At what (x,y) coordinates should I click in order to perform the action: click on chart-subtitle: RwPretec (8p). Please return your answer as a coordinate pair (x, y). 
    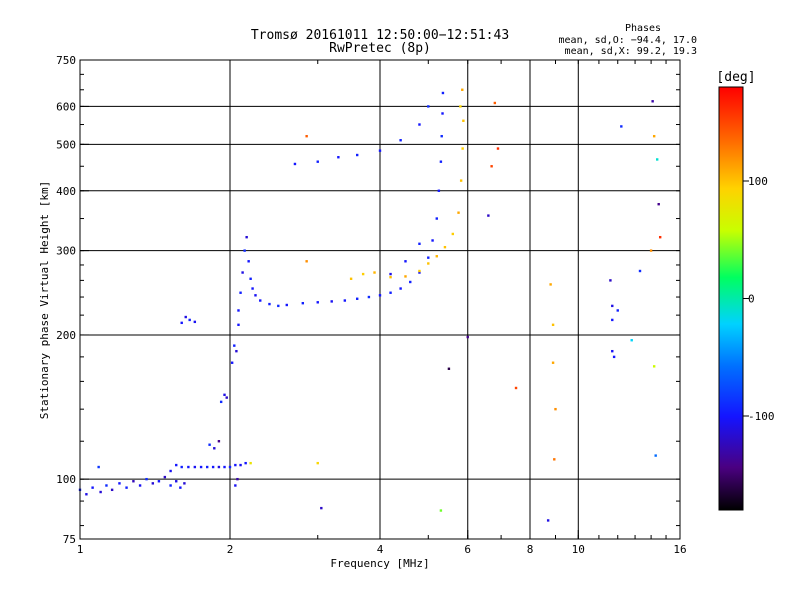
    Looking at the image, I should click on (380, 48).